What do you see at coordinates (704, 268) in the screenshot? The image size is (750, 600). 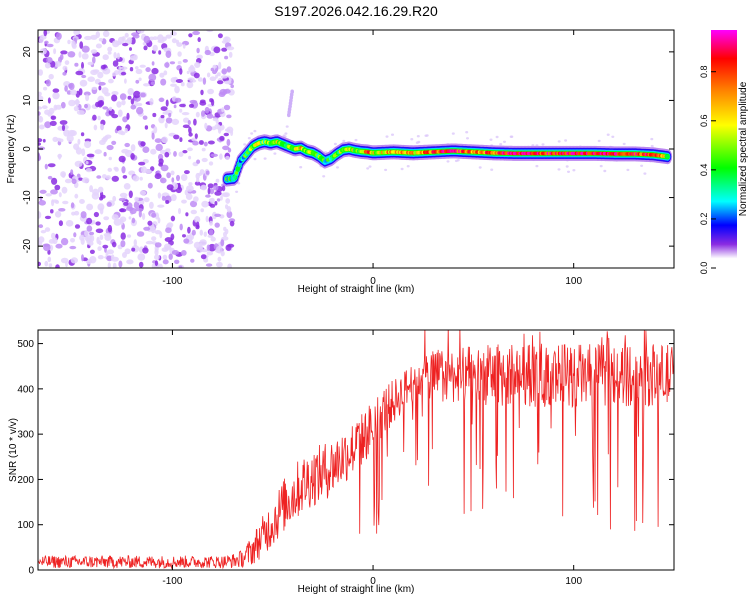 I see `colorbar-tick-label: 0.0` at bounding box center [704, 268].